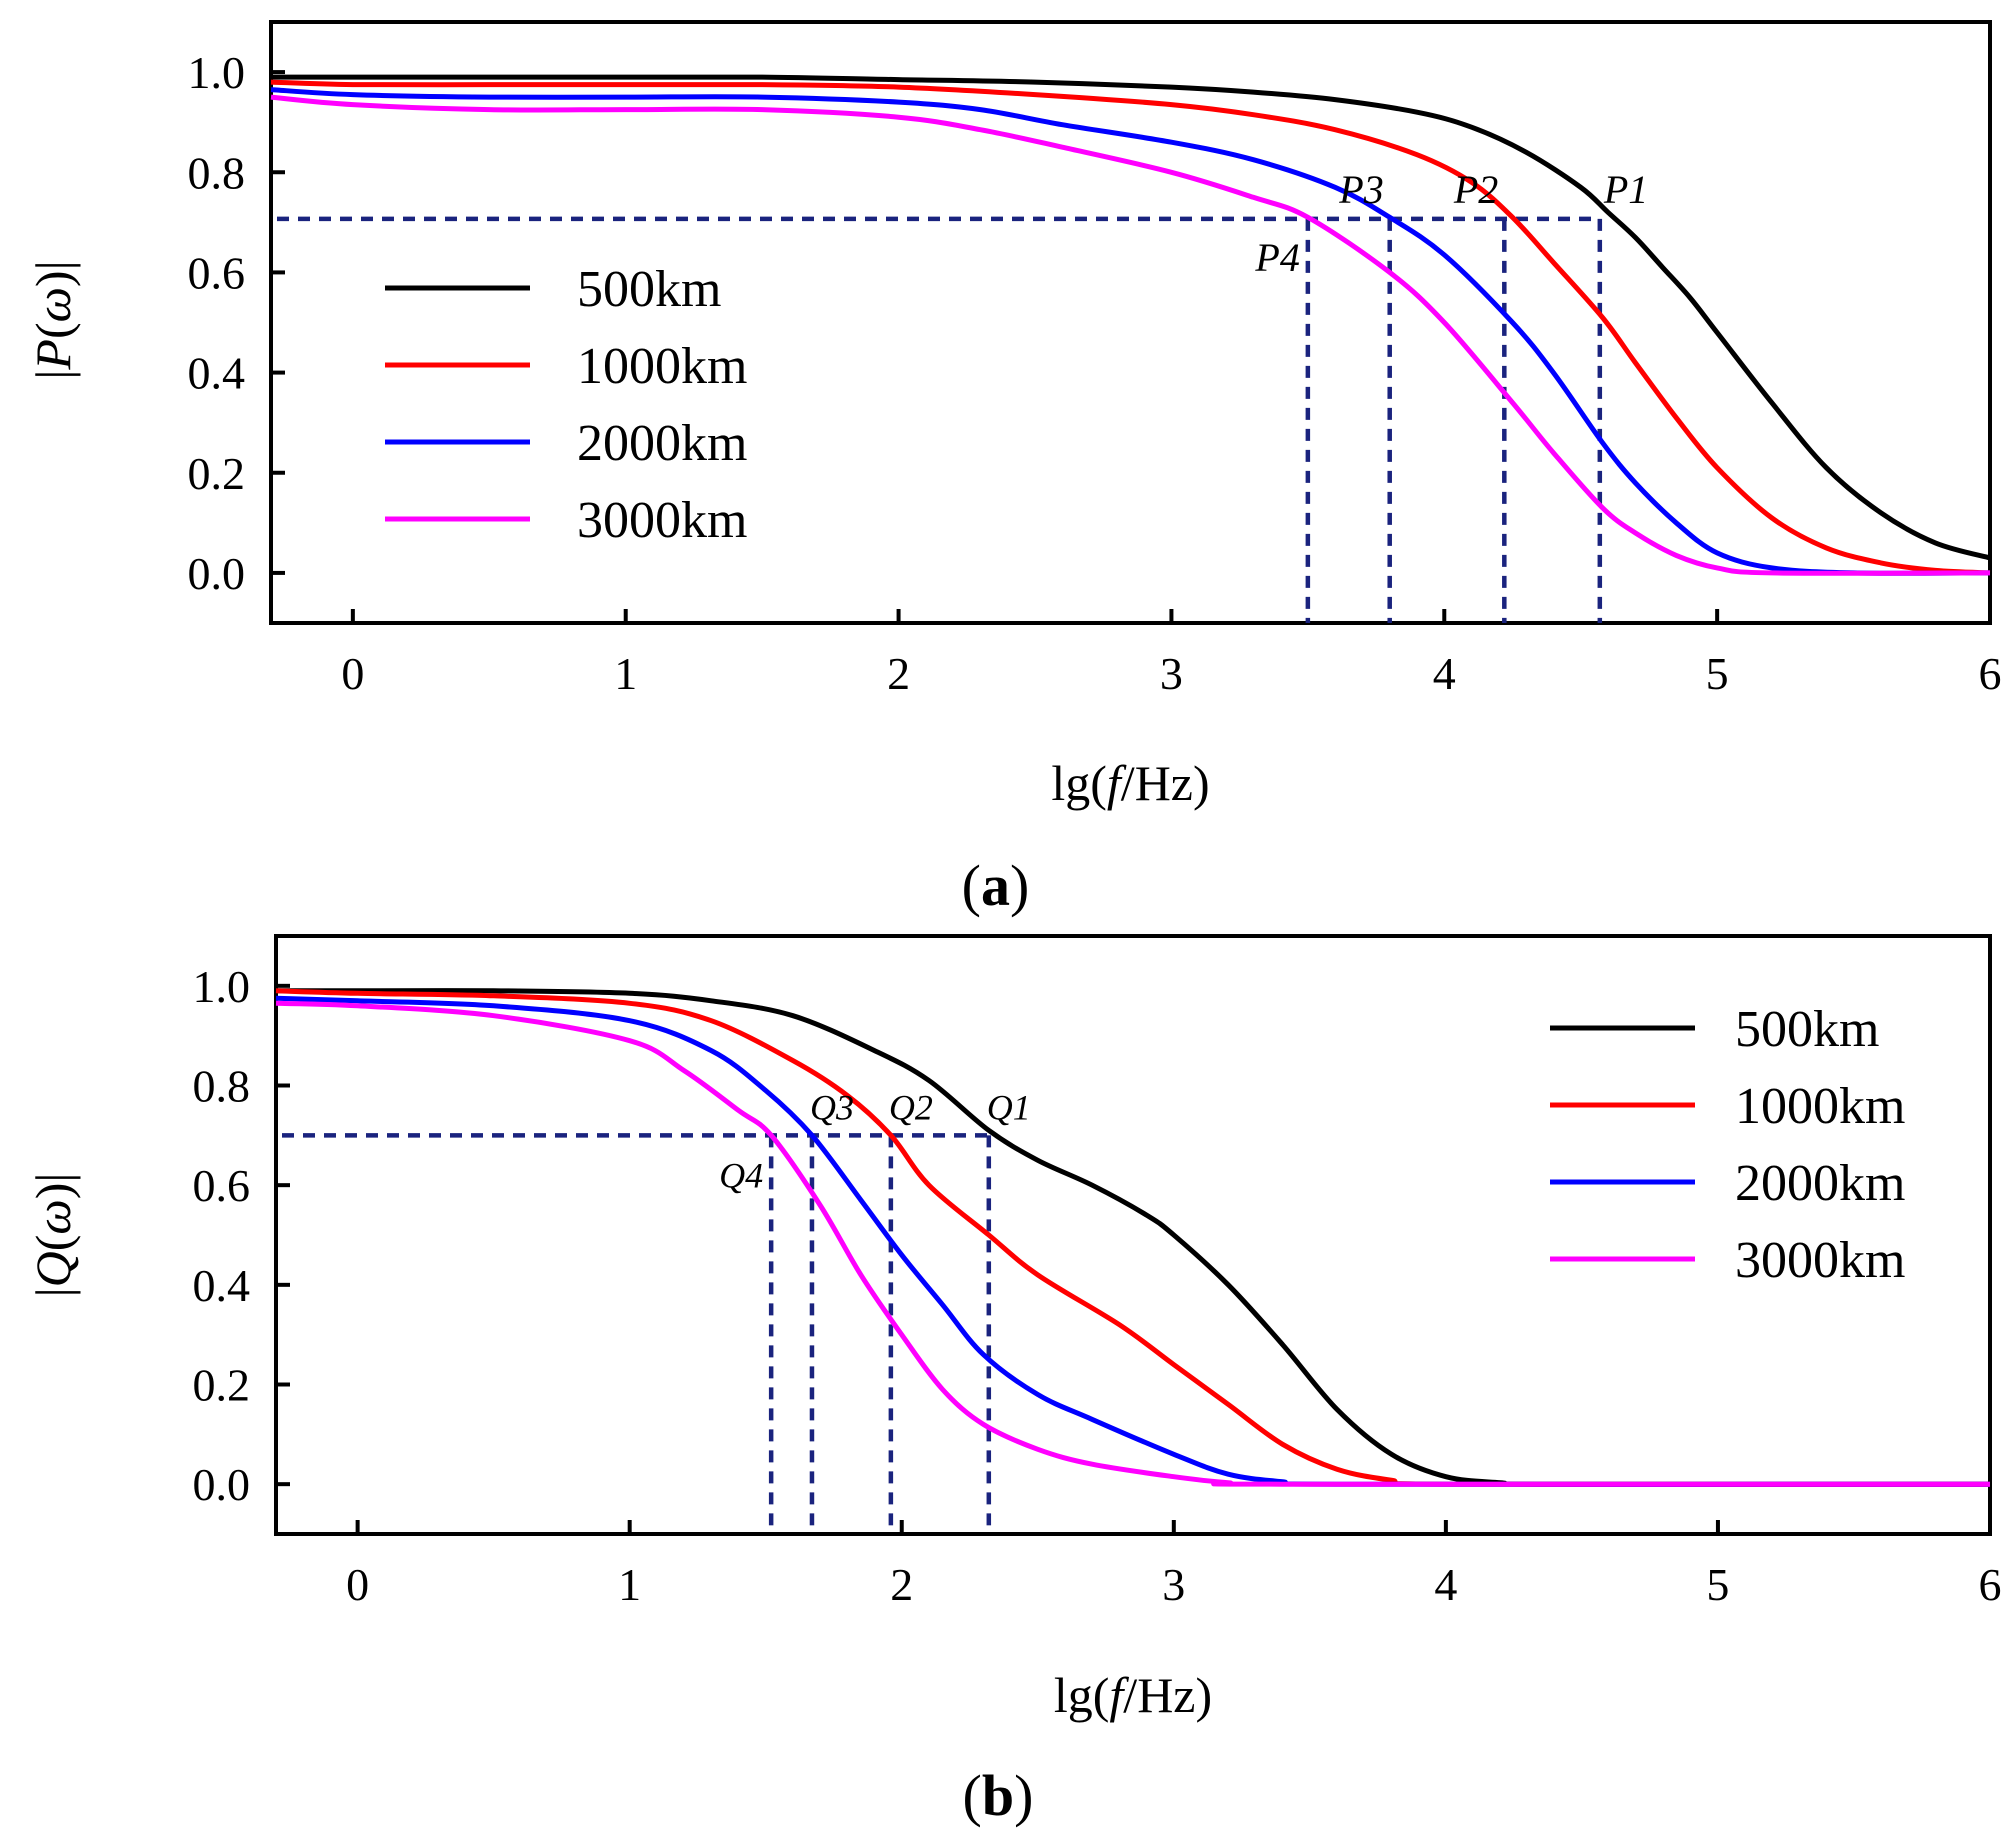 The height and width of the screenshot is (1846, 2011). I want to click on y-axis-label-func: P, so click(53, 355).